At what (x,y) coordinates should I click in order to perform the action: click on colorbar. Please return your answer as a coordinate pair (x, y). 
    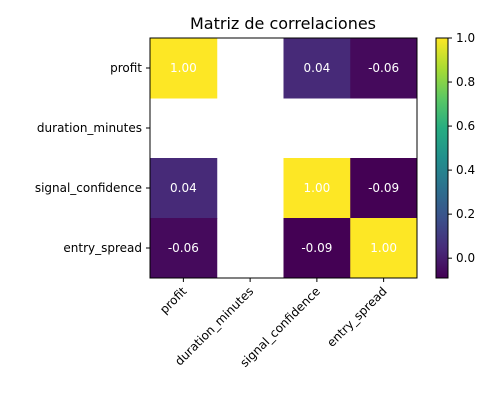
    Looking at the image, I should click on (442, 158).